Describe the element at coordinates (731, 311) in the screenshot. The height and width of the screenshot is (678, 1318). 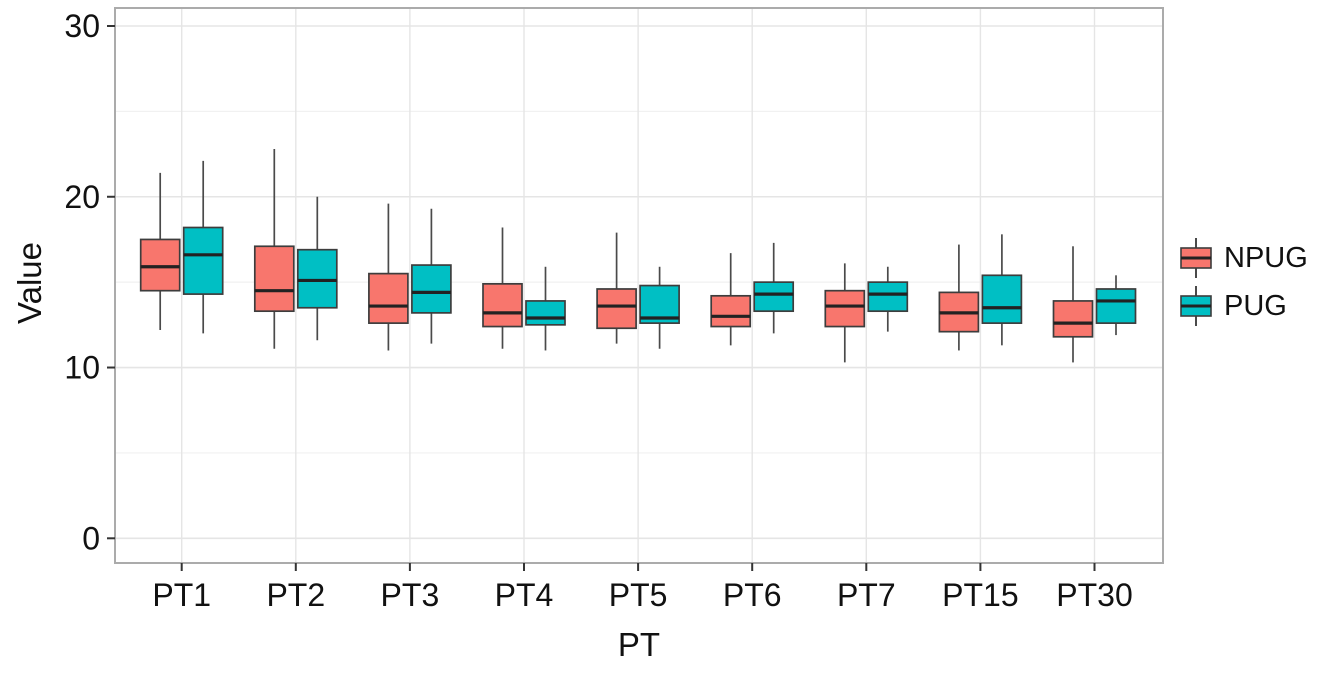
I see `box-npug-PT6` at that location.